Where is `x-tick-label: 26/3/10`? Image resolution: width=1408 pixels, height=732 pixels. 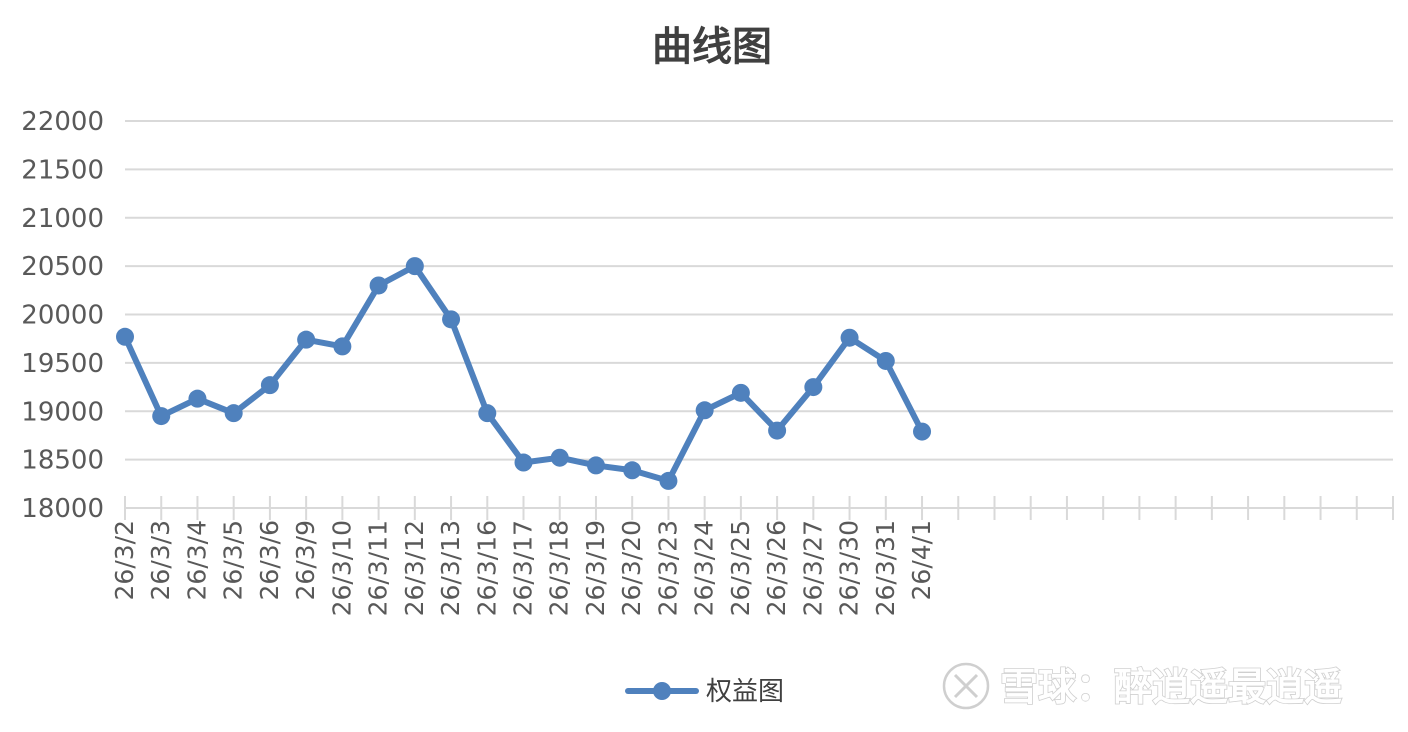
x-tick-label: 26/3/10 is located at coordinates (341, 568).